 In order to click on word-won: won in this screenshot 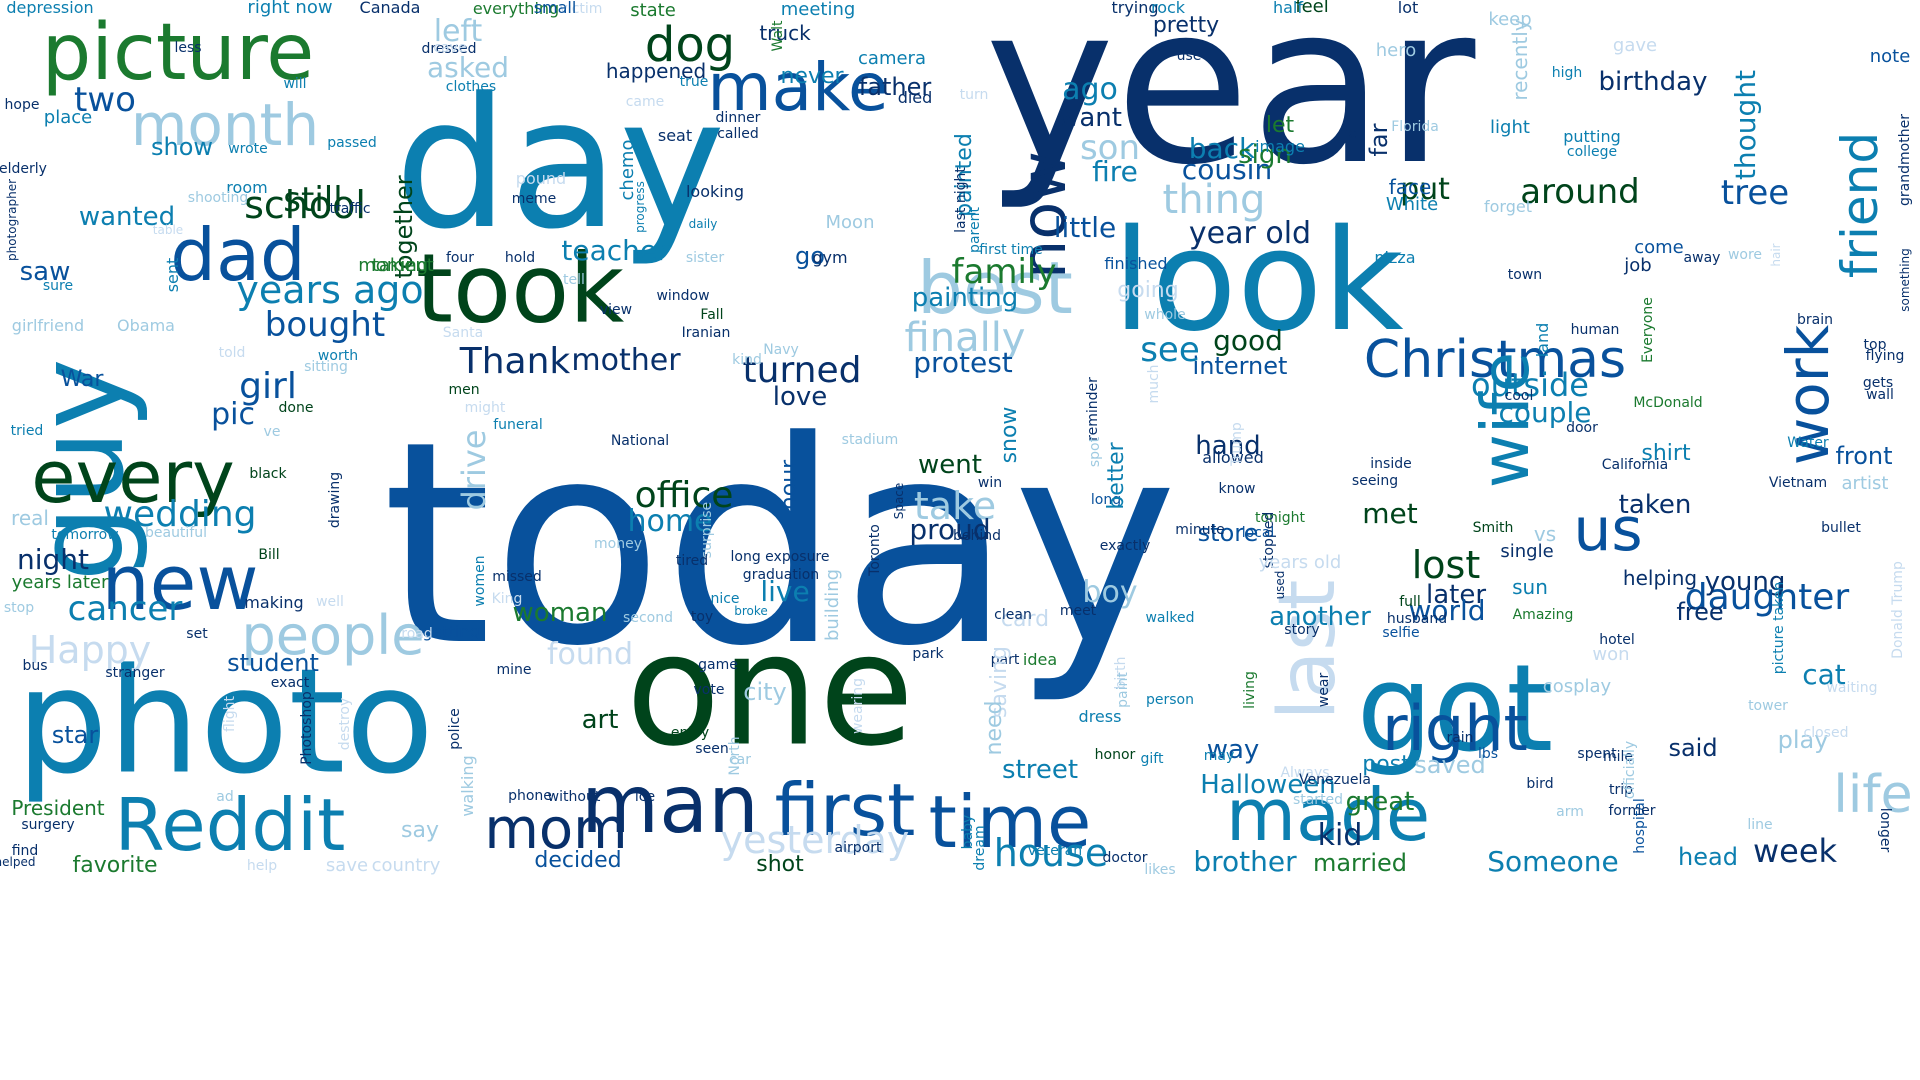, I will do `click(1611, 654)`.